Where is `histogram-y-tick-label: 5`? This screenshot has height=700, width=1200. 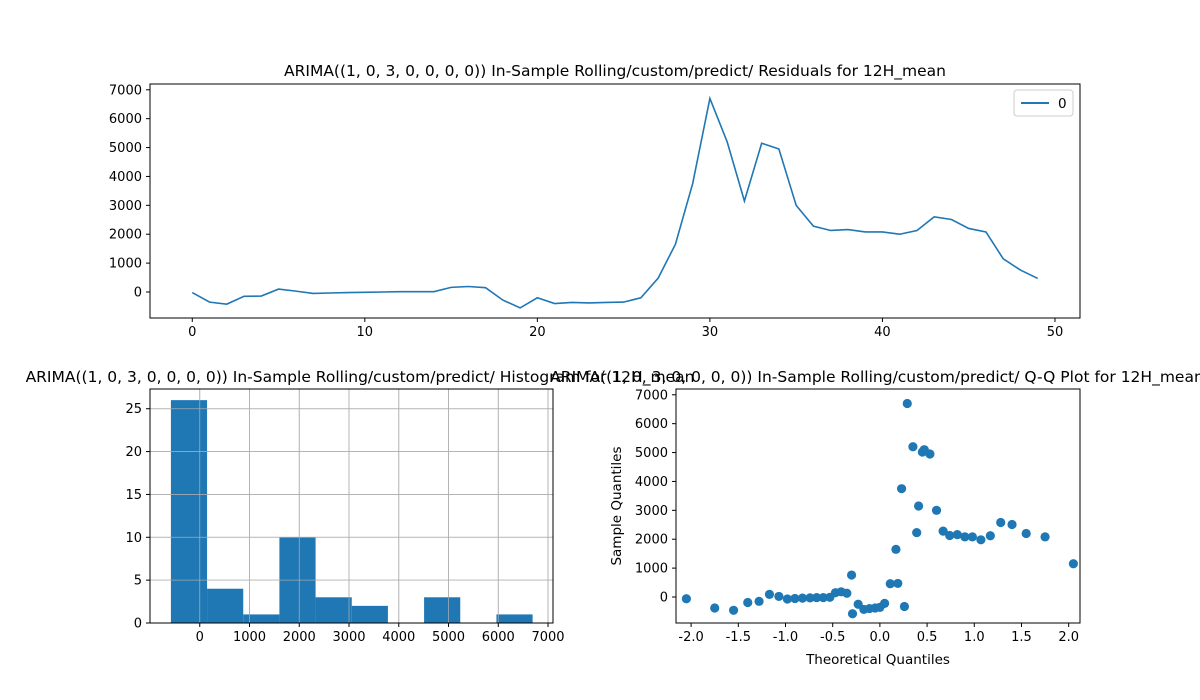
histogram-y-tick-label: 5 is located at coordinates (138, 581).